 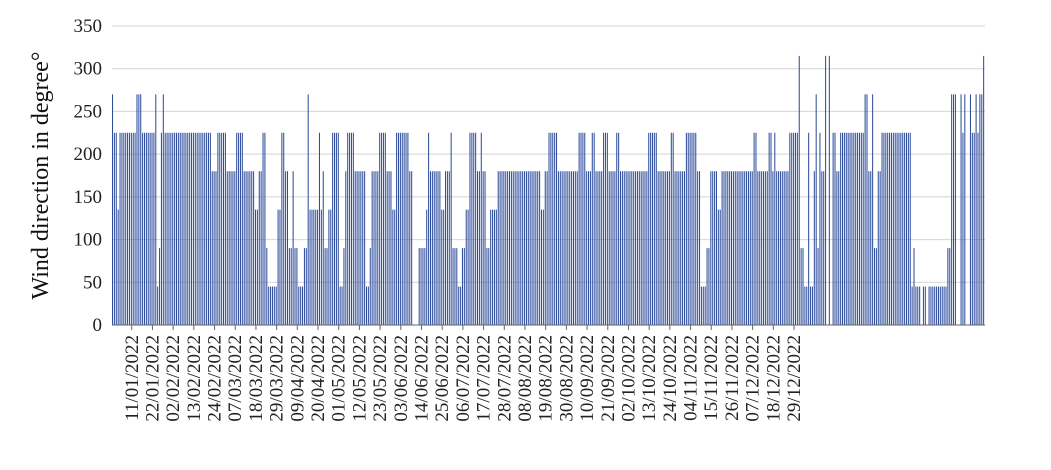 What do you see at coordinates (422, 378) in the screenshot?
I see `x-tick-label: 14/06/2022` at bounding box center [422, 378].